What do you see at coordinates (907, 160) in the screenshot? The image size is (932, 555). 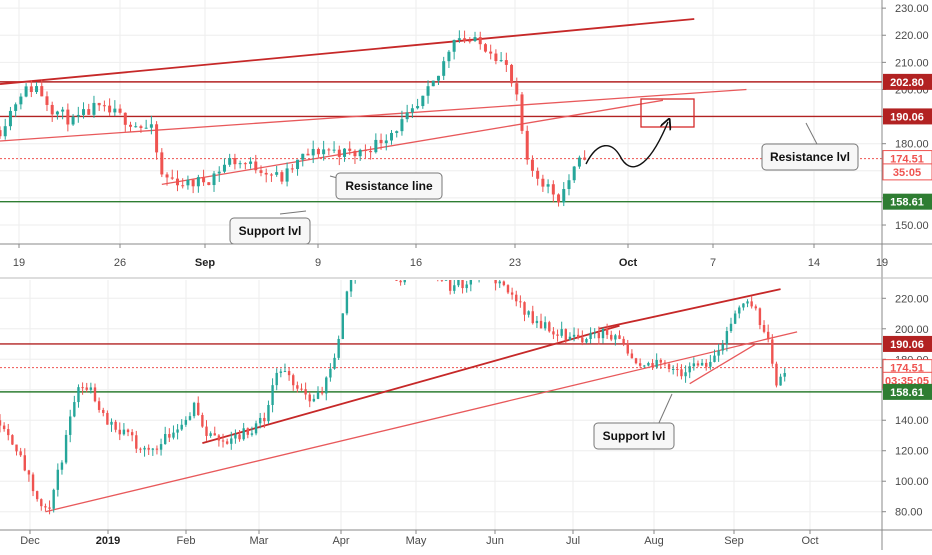 I see `top-price-tag-label: 174.51` at bounding box center [907, 160].